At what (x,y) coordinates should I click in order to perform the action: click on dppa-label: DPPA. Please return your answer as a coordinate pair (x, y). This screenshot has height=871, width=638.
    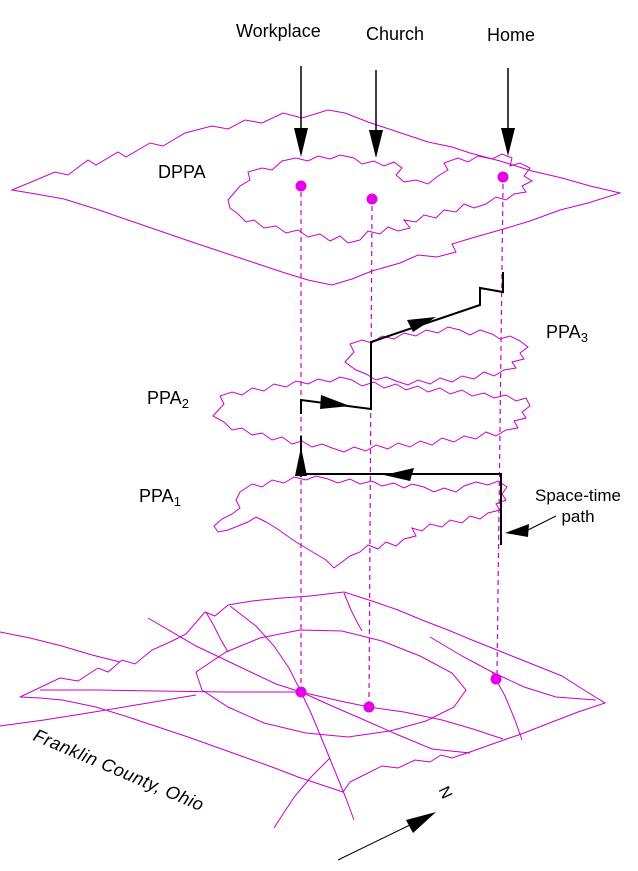
    Looking at the image, I should click on (182, 172).